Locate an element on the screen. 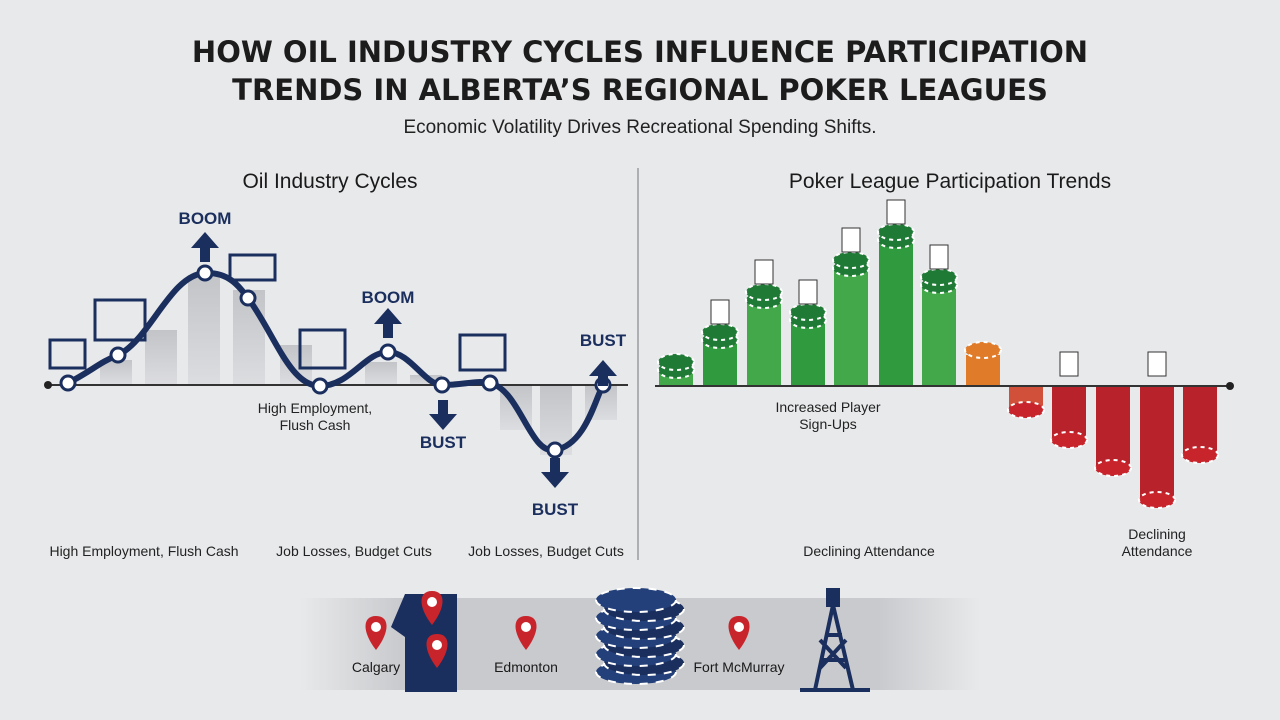  orange-bar is located at coordinates (983, 370).